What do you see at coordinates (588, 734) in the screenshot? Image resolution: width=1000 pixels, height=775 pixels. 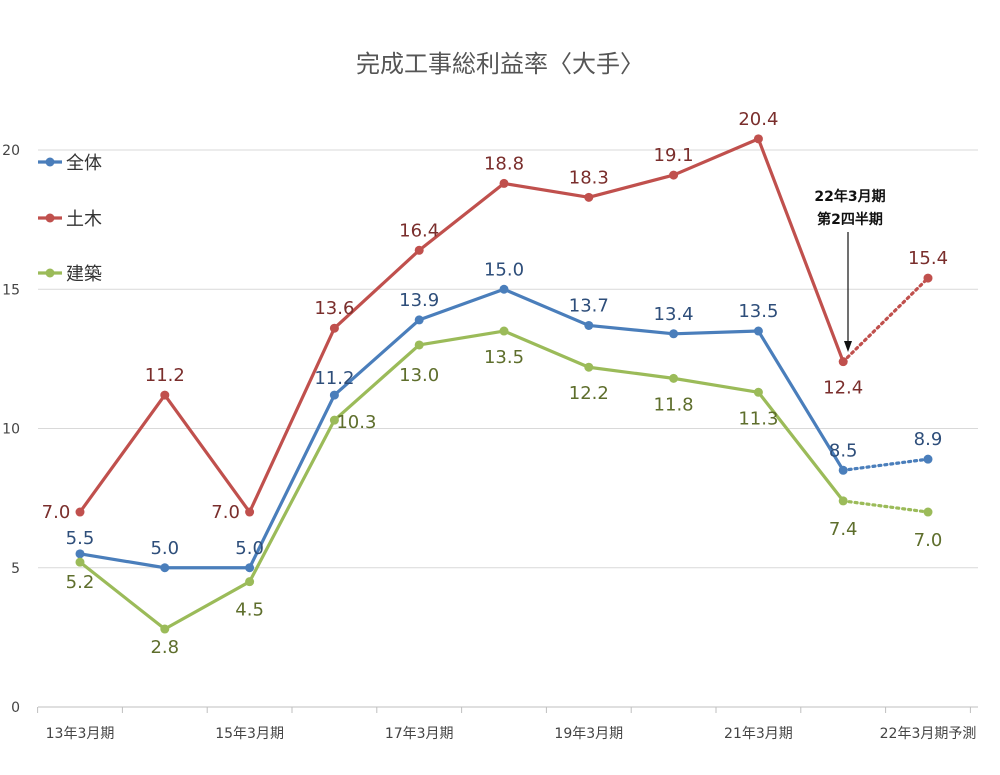 I see `x-tick-label-6: 19年3月期` at bounding box center [588, 734].